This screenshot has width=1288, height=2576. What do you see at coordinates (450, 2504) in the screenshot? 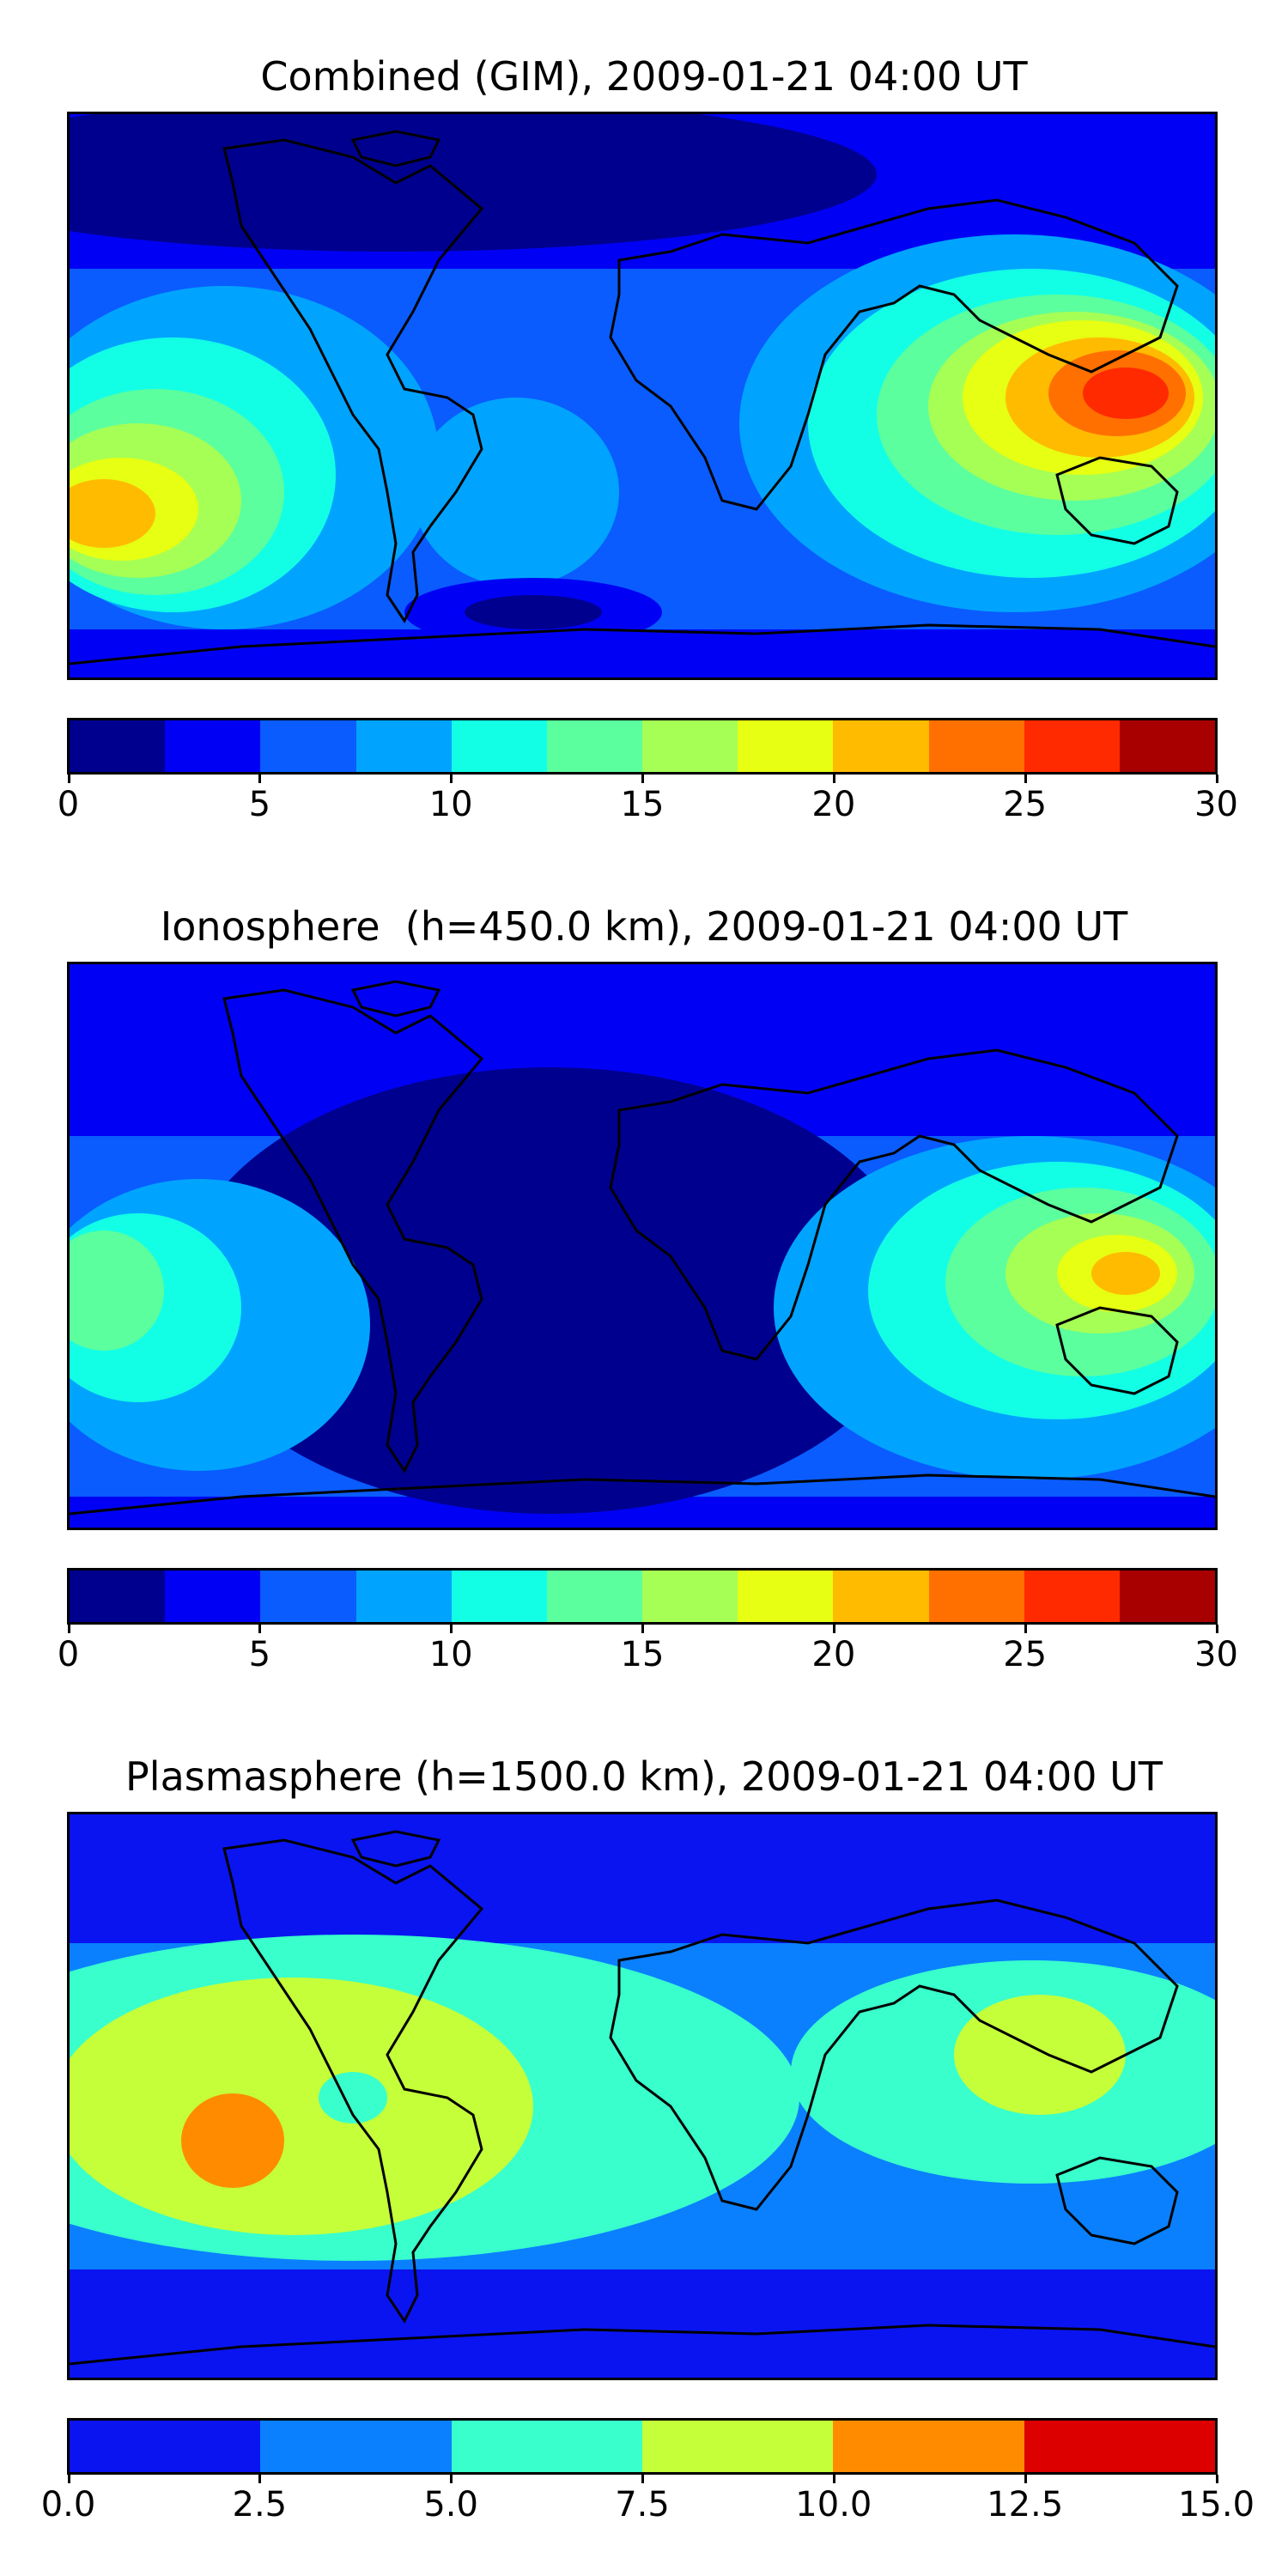
I see `colorbar-tick-label: 5.0` at bounding box center [450, 2504].